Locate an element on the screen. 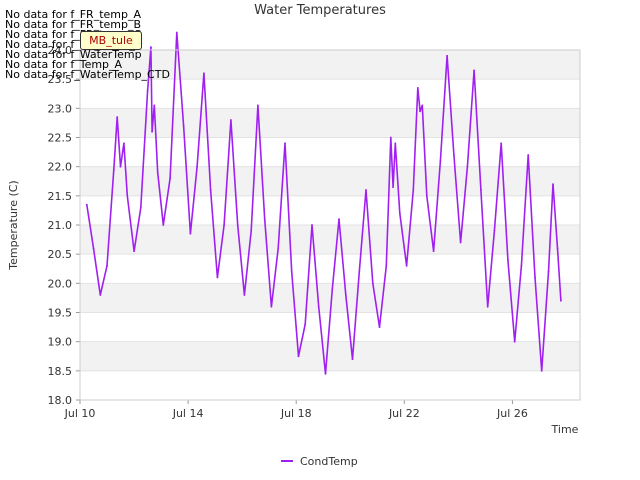  y-tick-label: 18.0 is located at coordinates (60, 400).